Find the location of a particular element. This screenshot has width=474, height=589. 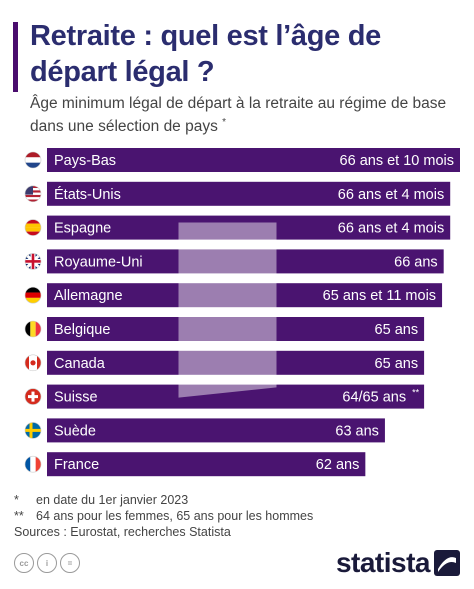

spain-flag-outline is located at coordinates (33, 227).